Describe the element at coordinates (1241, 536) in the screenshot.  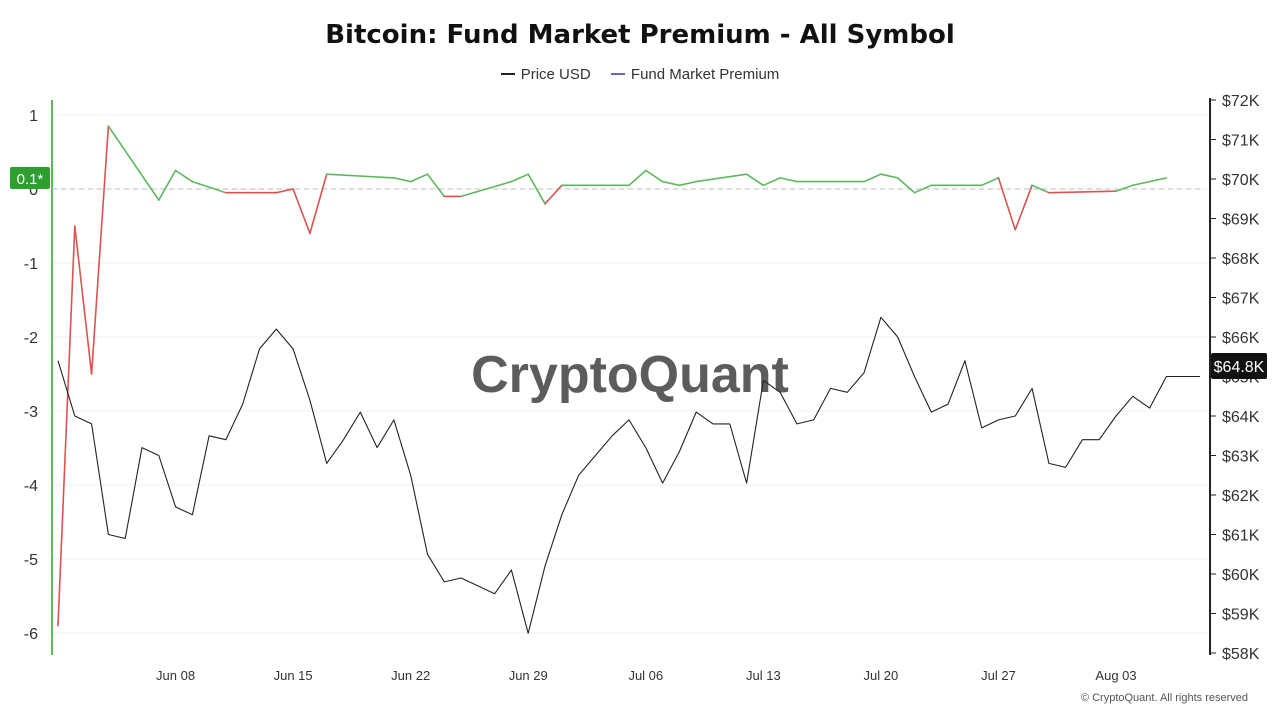
I see `right-tick-label: $61K` at that location.